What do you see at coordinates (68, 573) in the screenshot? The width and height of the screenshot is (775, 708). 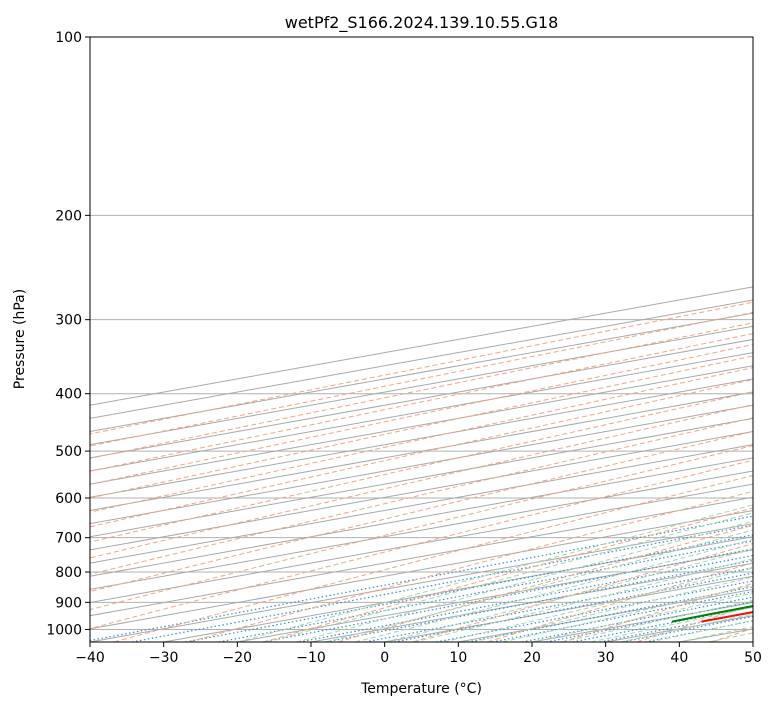 I see `y-tick-label: 800` at bounding box center [68, 573].